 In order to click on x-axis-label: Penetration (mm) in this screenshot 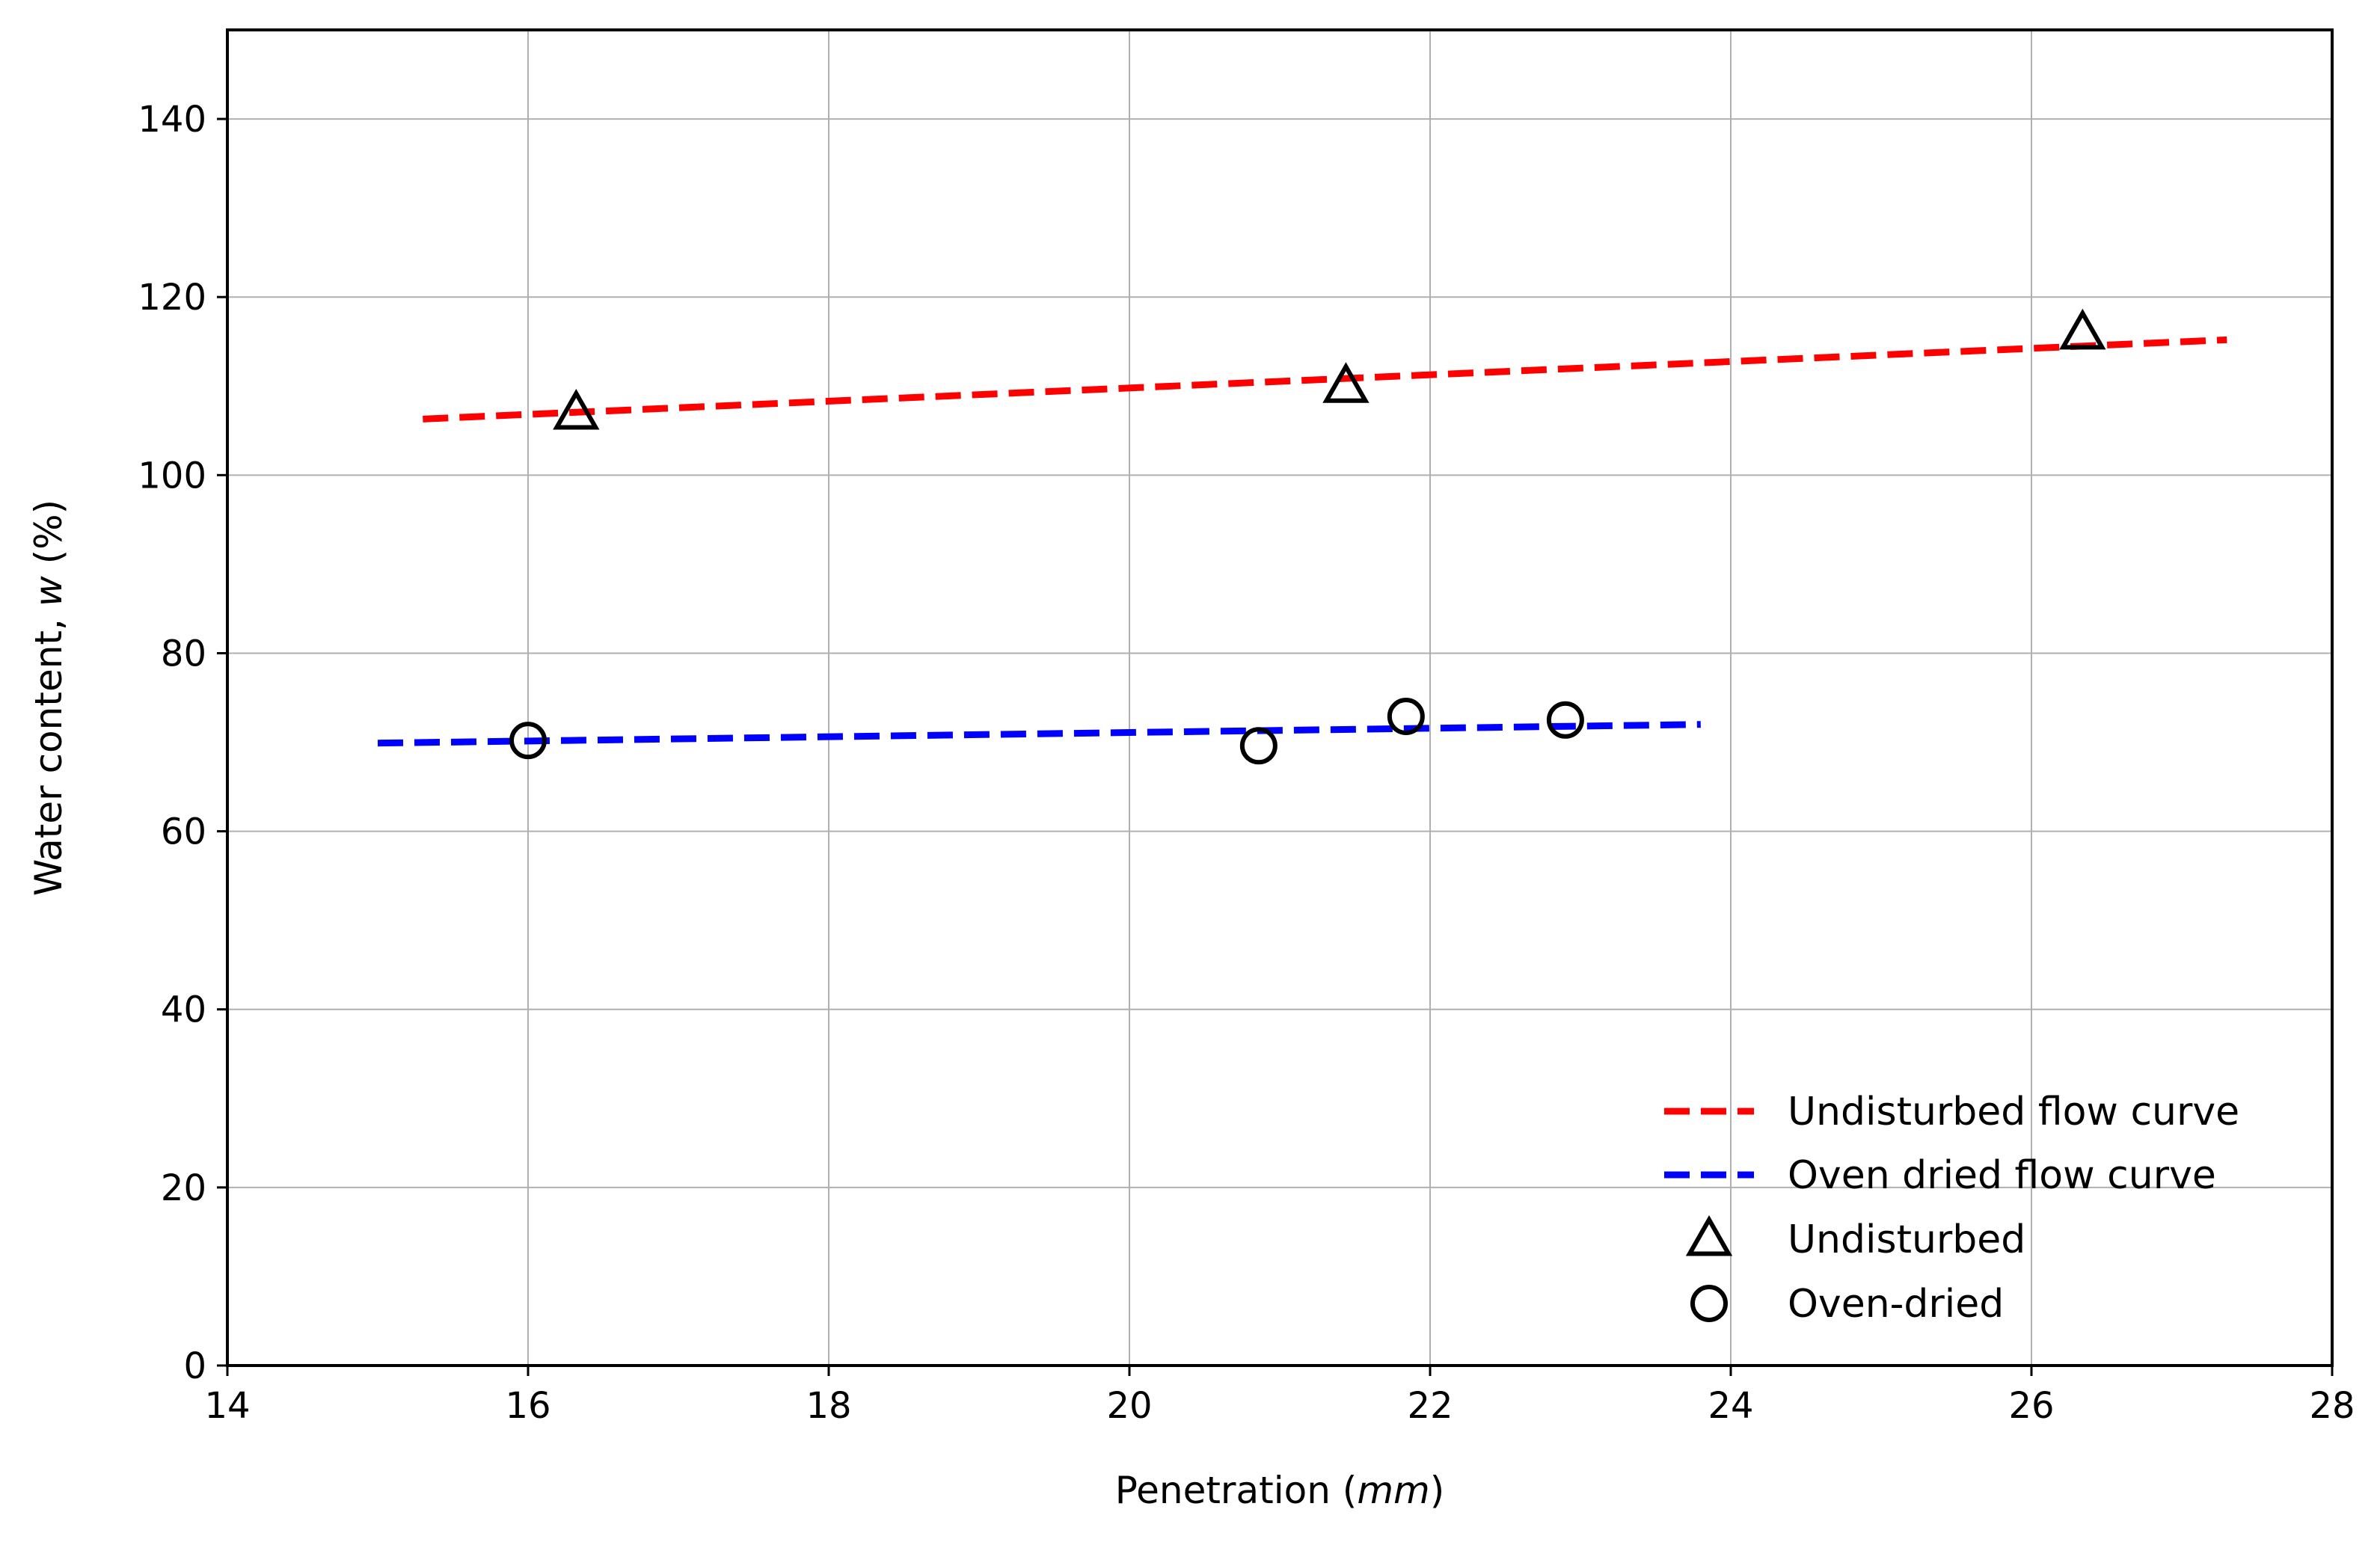, I will do `click(1280, 1491)`.